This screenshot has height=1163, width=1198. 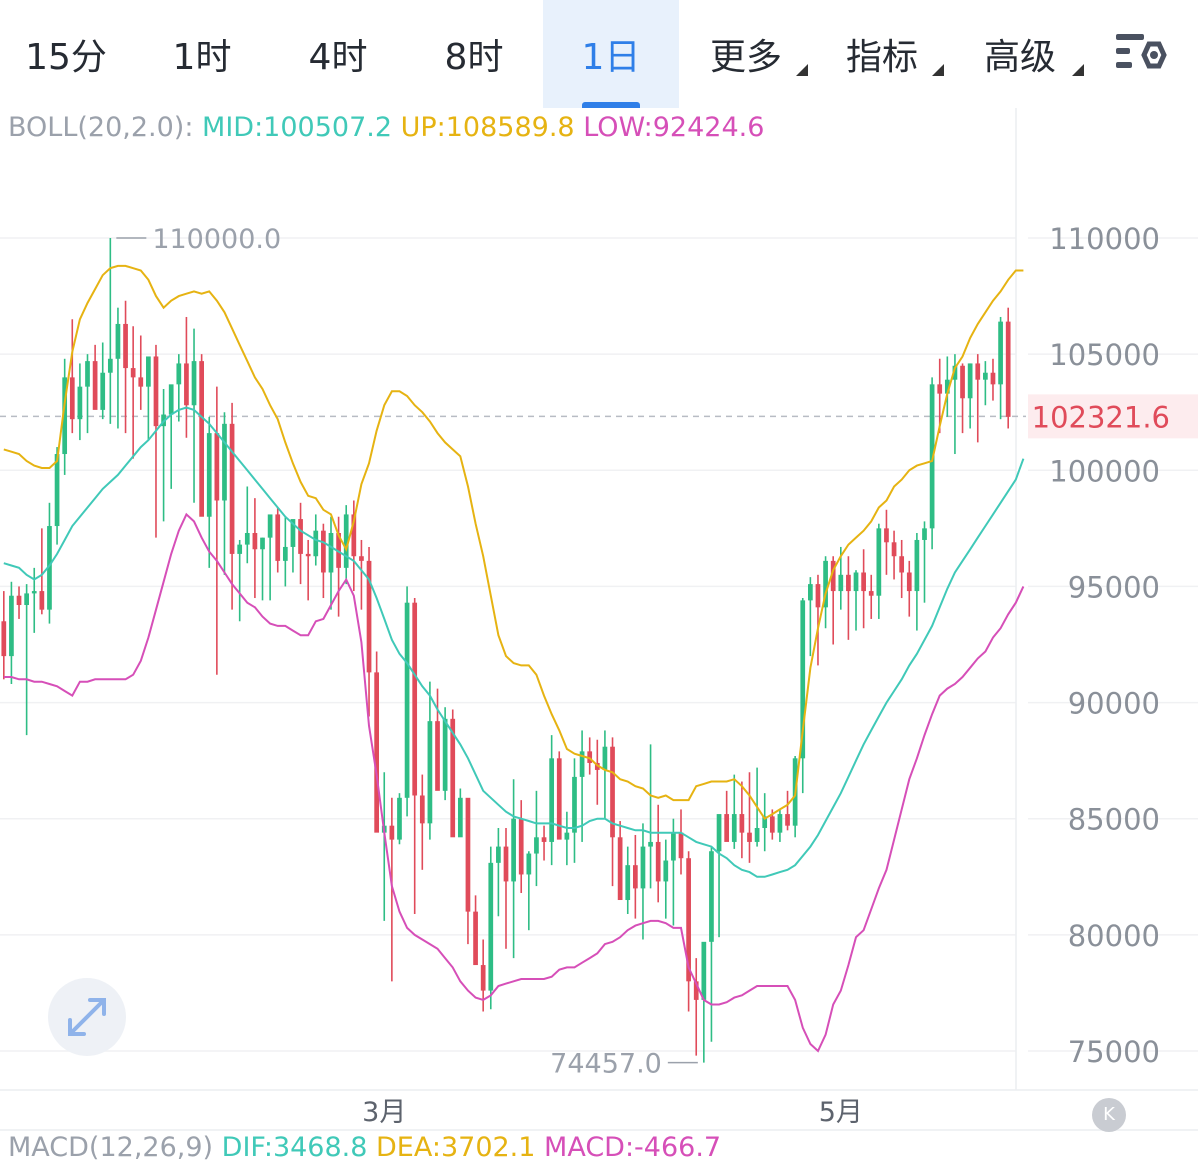 What do you see at coordinates (1104, 355) in the screenshot?
I see `y-tick-label: 105000` at bounding box center [1104, 355].